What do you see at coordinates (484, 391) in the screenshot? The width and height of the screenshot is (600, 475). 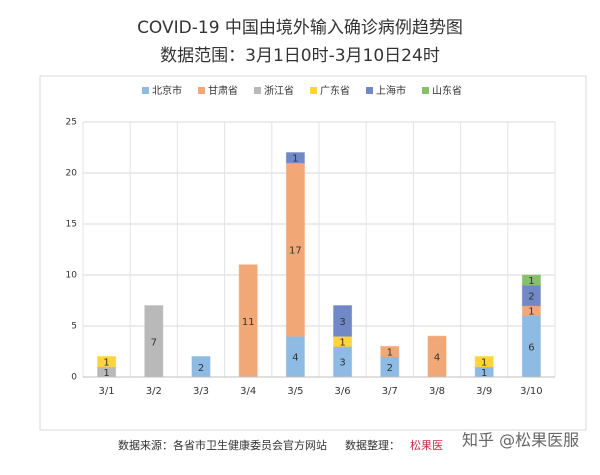 I see `x-tick-label: 3/9` at bounding box center [484, 391].